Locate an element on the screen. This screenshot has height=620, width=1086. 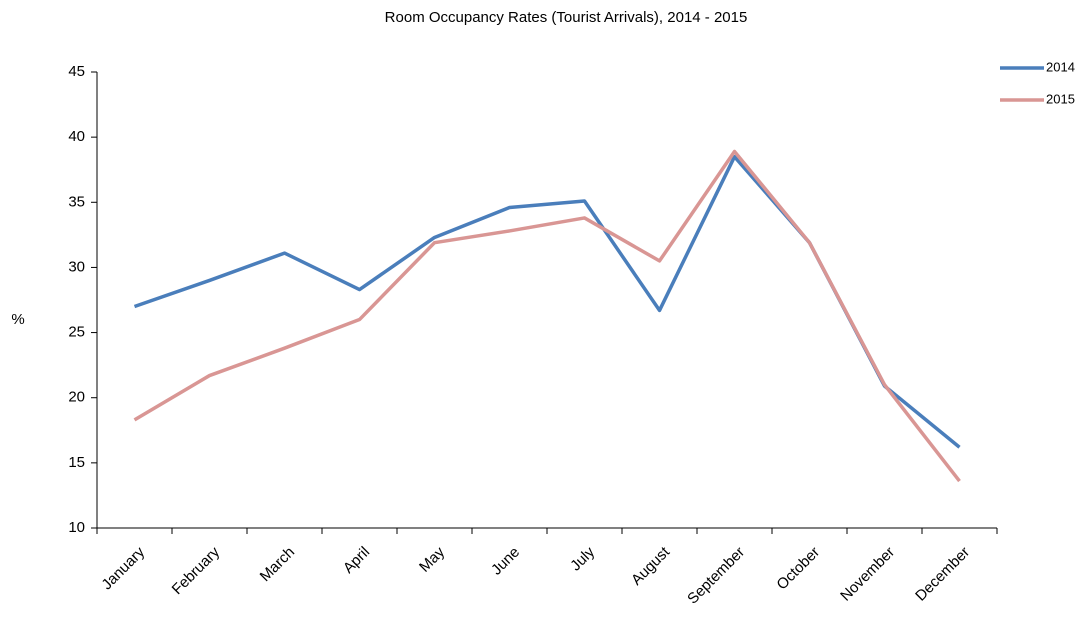
x-tick-label: January is located at coordinates (123, 568).